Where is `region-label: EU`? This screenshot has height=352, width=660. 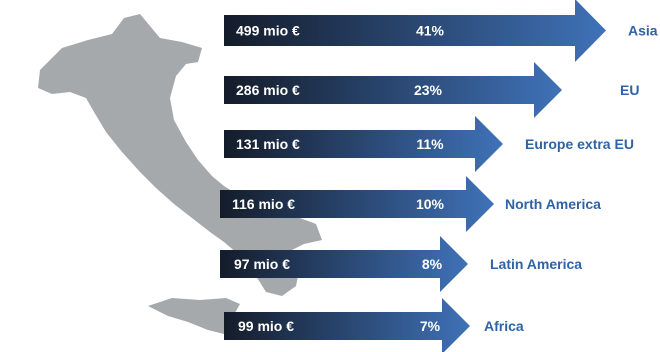 region-label: EU is located at coordinates (629, 90).